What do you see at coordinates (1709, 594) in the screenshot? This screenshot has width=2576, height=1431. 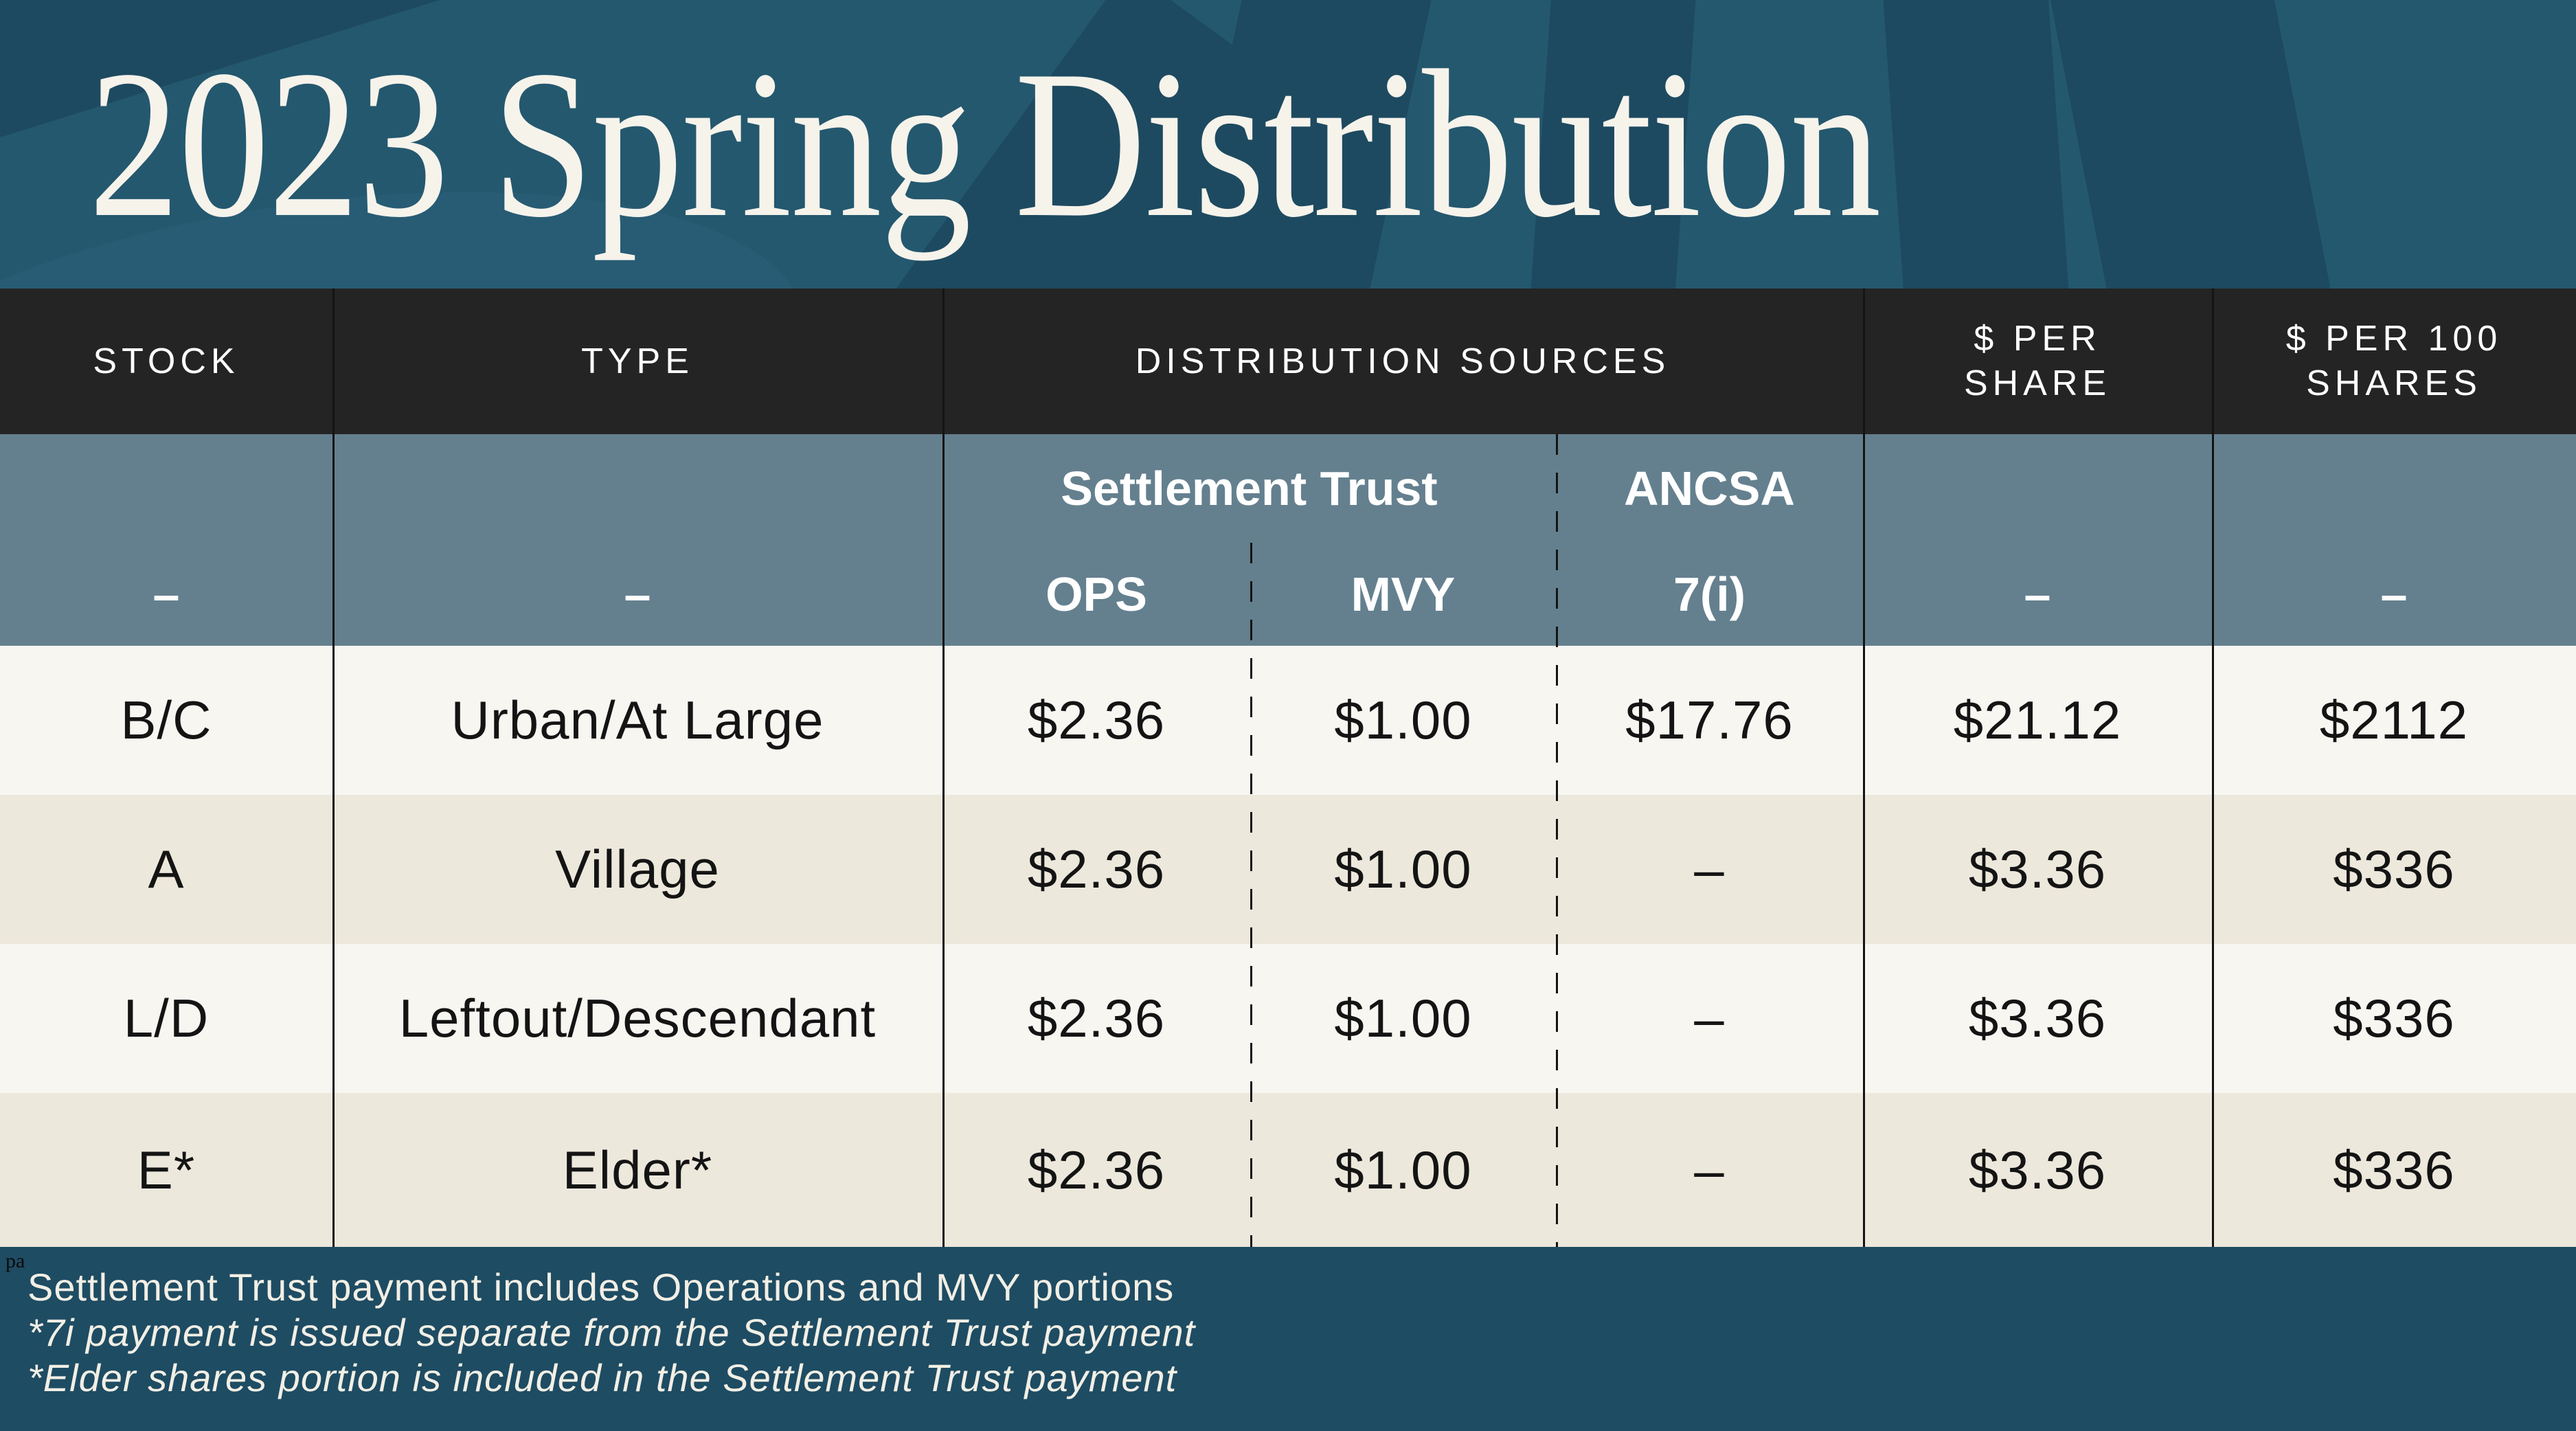 I see `subheader-7i: 7(i)` at bounding box center [1709, 594].